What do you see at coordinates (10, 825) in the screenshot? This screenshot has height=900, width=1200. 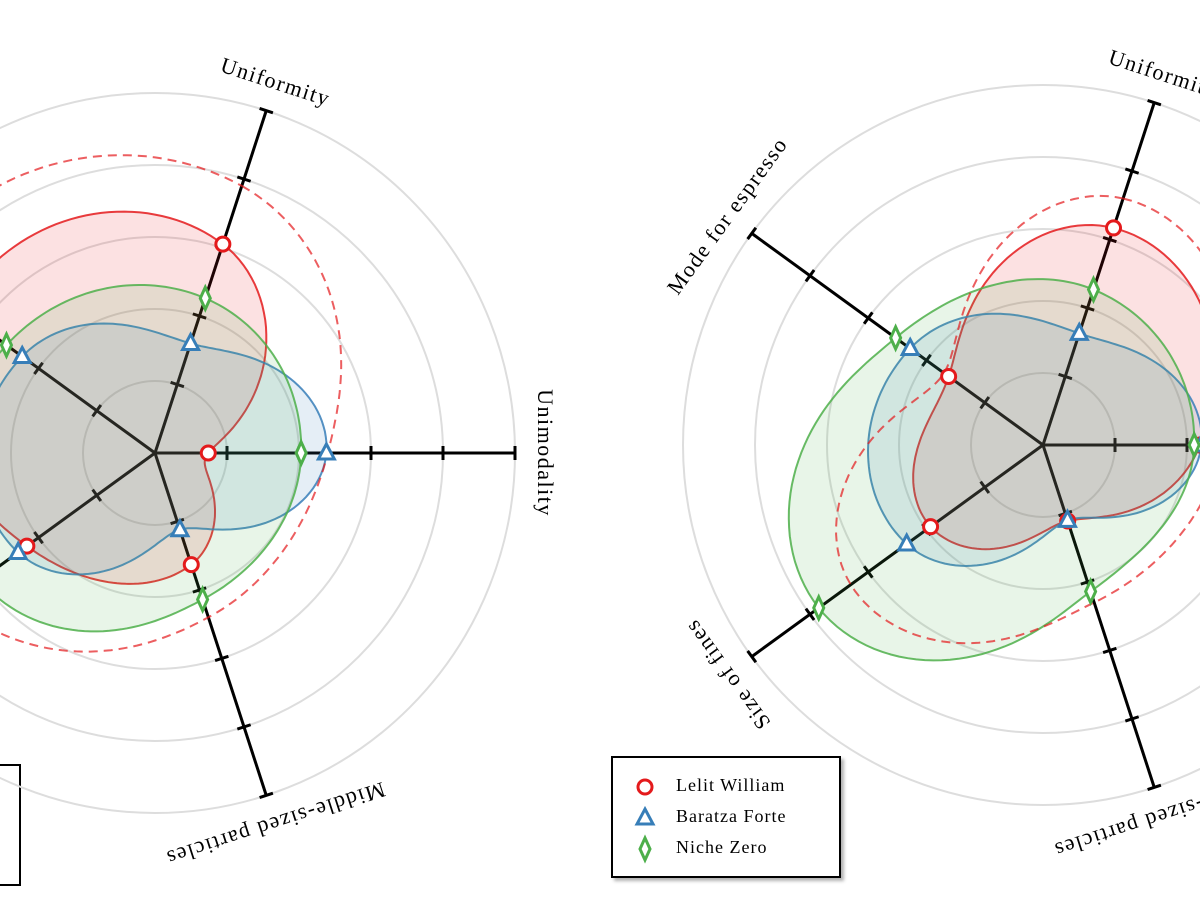 I see `legend-box-partial` at bounding box center [10, 825].